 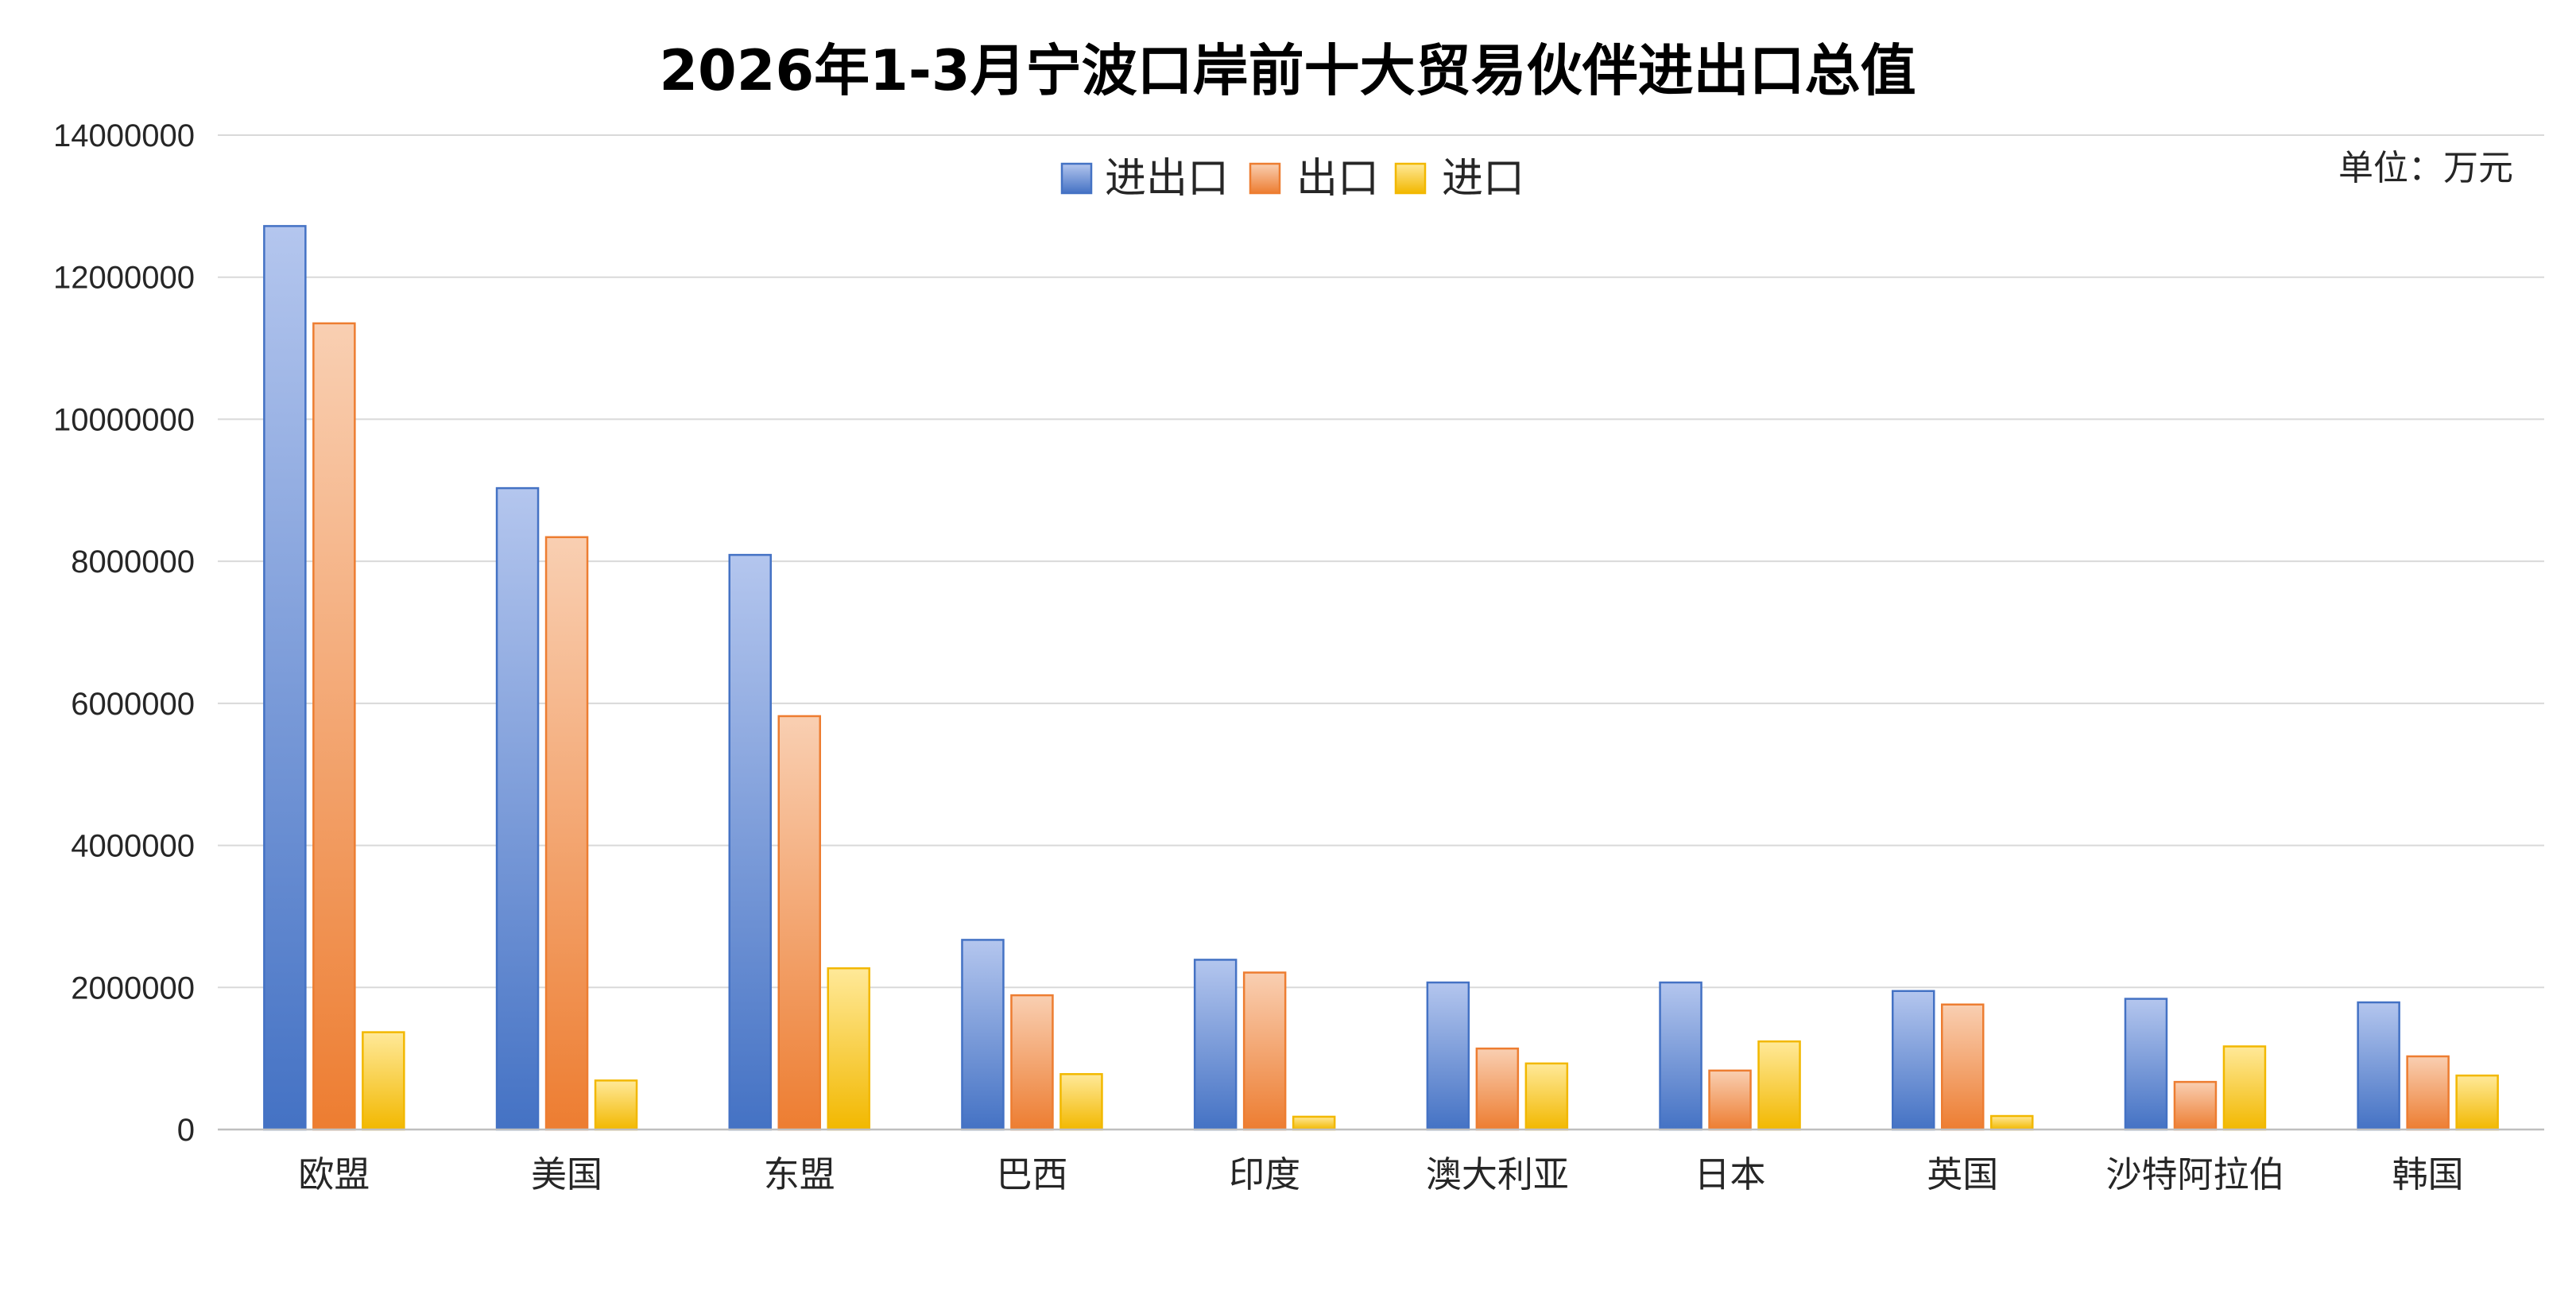 What do you see at coordinates (566, 1174) in the screenshot?
I see `x-category-label: 美国` at bounding box center [566, 1174].